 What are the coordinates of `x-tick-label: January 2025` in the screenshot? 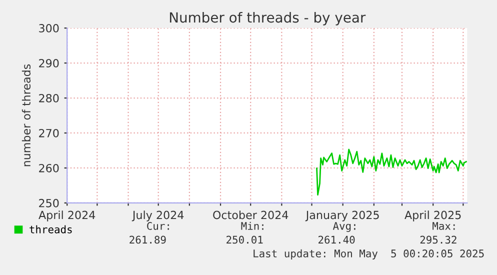 It's located at (342, 216).